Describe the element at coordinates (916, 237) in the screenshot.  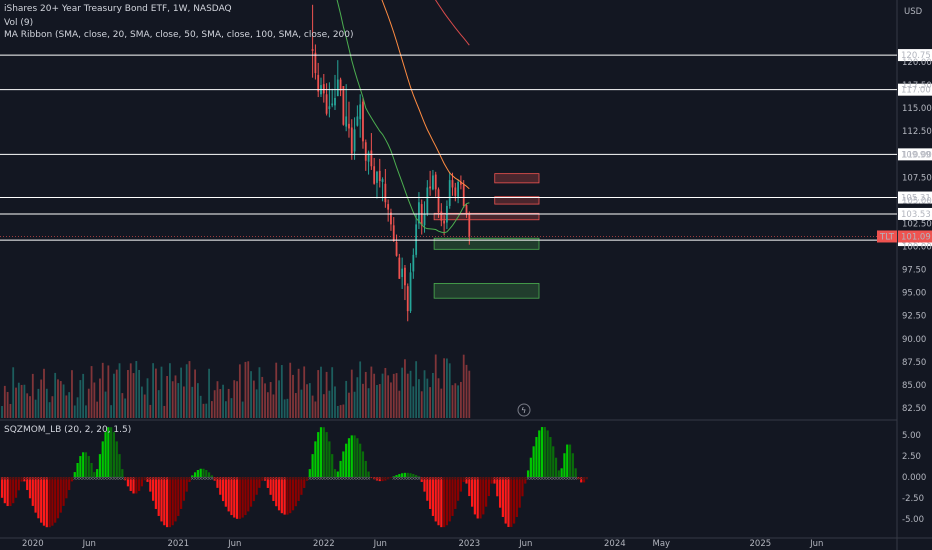
I see `last-price-label: 101.09` at that location.